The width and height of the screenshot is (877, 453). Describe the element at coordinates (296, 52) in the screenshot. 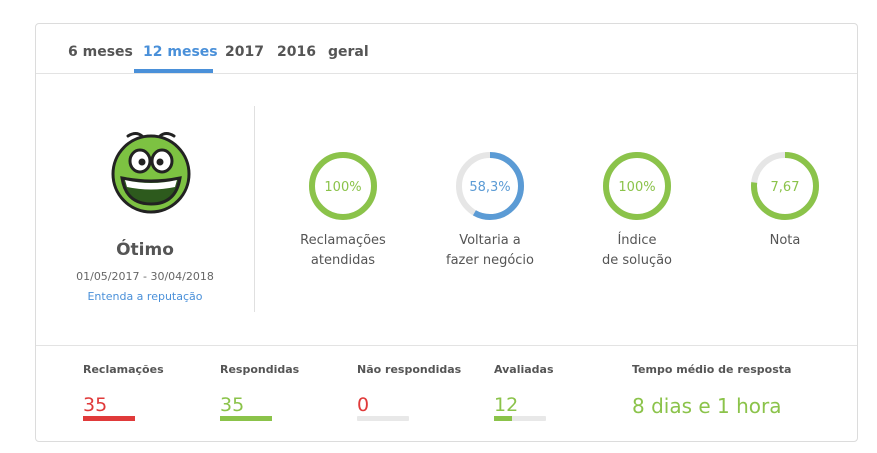

I see `tab-2016: 2016` at that location.